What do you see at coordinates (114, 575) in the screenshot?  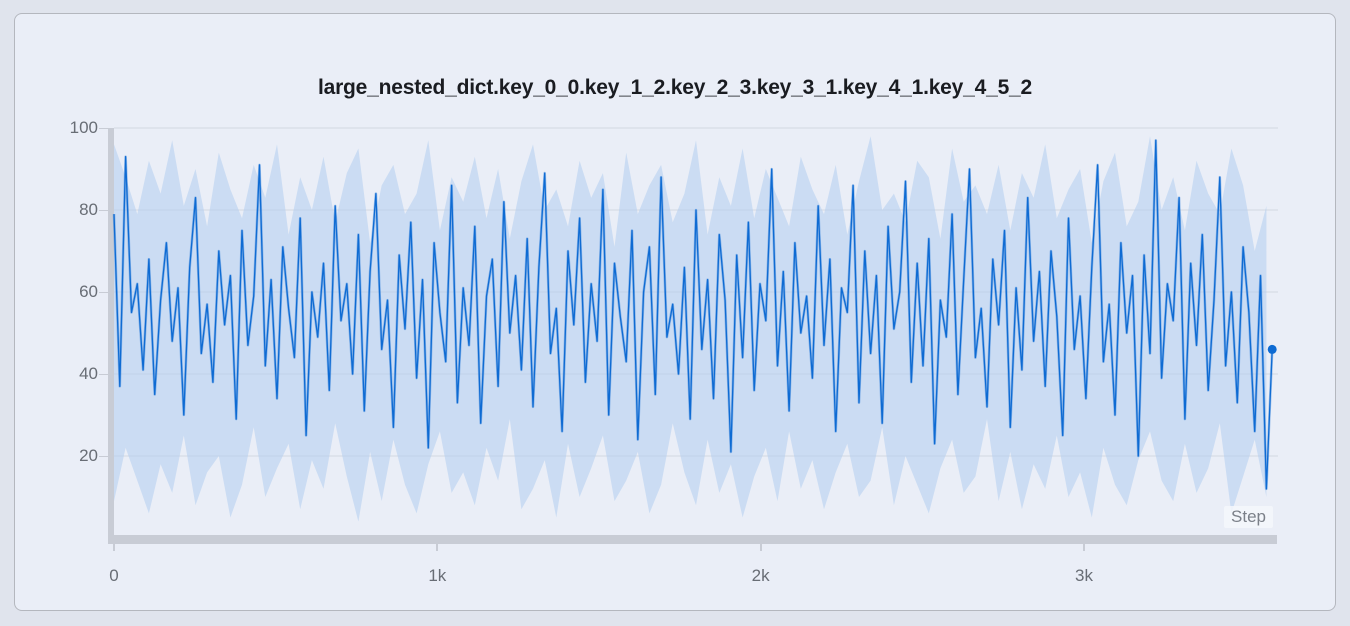 I see `x-tick-label: 0` at bounding box center [114, 575].